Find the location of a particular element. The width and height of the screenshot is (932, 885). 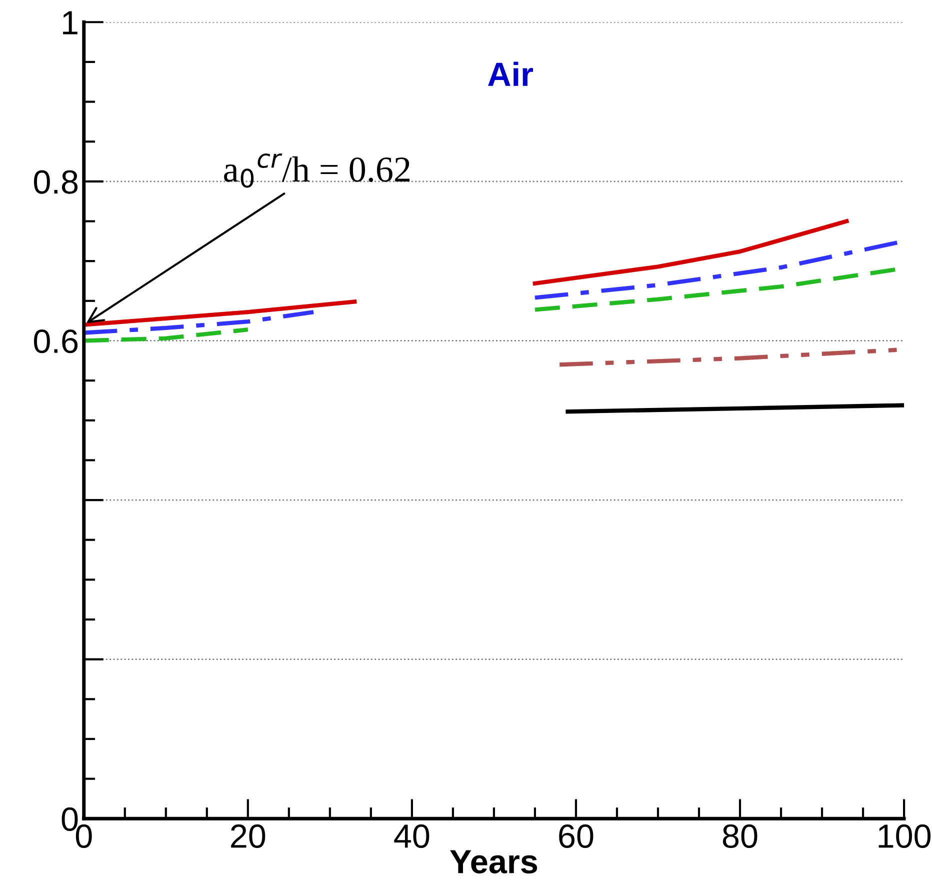

x-axis-title: Years is located at coordinates (494, 862).